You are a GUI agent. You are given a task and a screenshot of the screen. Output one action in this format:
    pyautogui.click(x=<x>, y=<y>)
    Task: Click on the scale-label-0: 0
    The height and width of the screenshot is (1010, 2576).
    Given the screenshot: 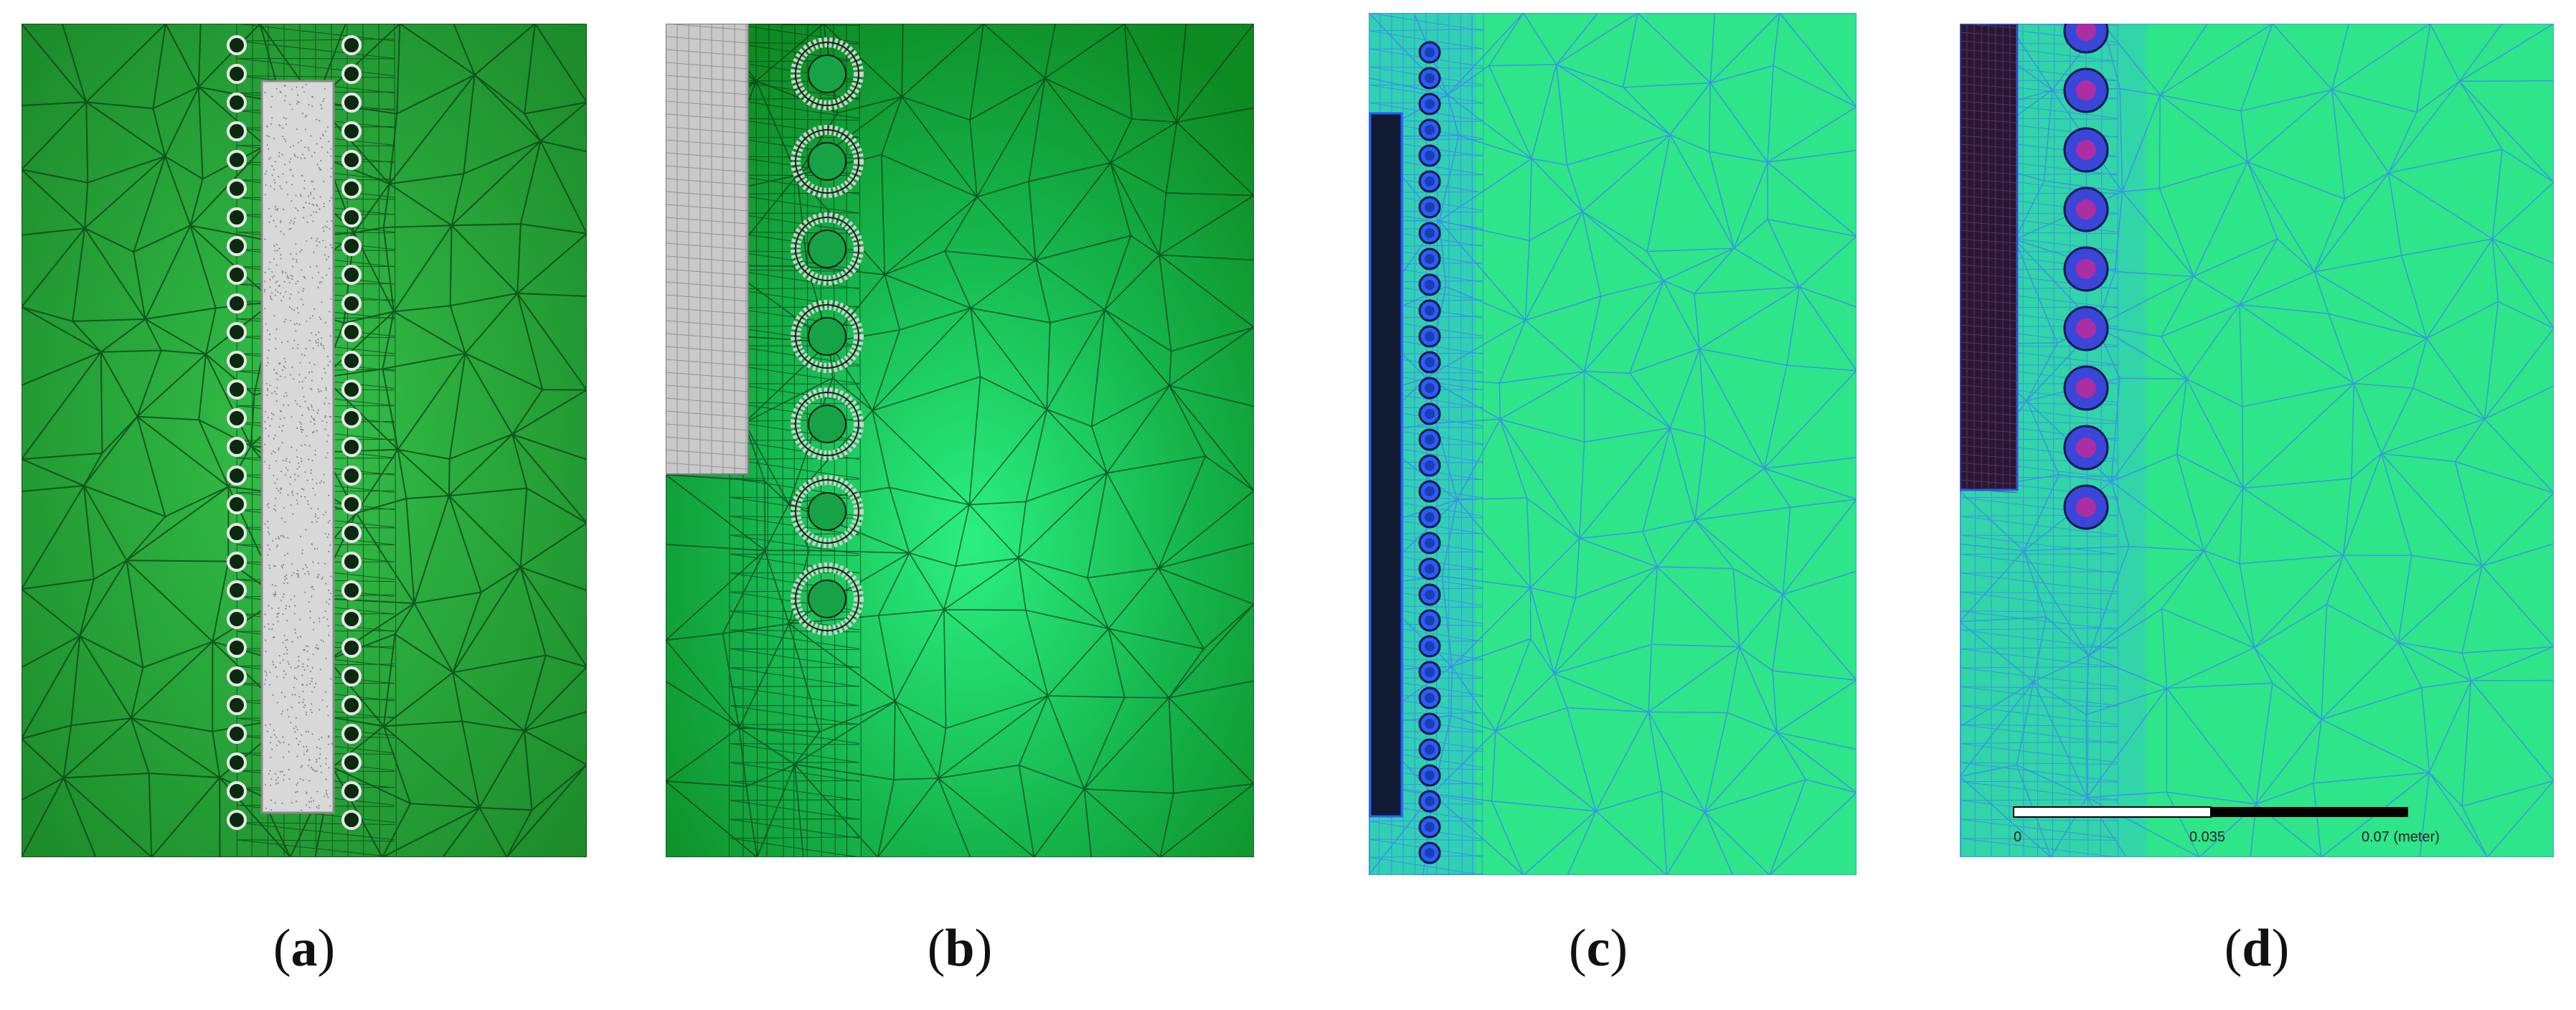 What is the action you would take?
    pyautogui.click(x=2017, y=837)
    